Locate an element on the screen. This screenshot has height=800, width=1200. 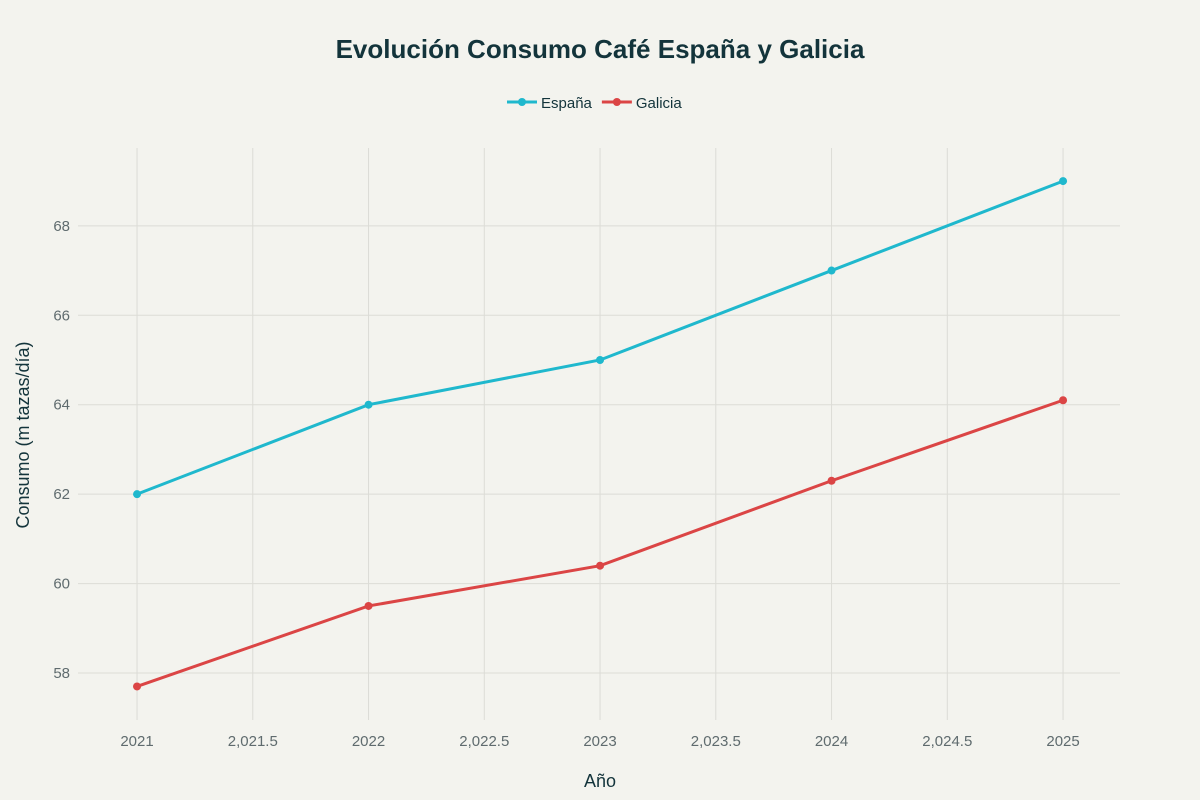
legend-item-galicia: Galicia is located at coordinates (642, 103).